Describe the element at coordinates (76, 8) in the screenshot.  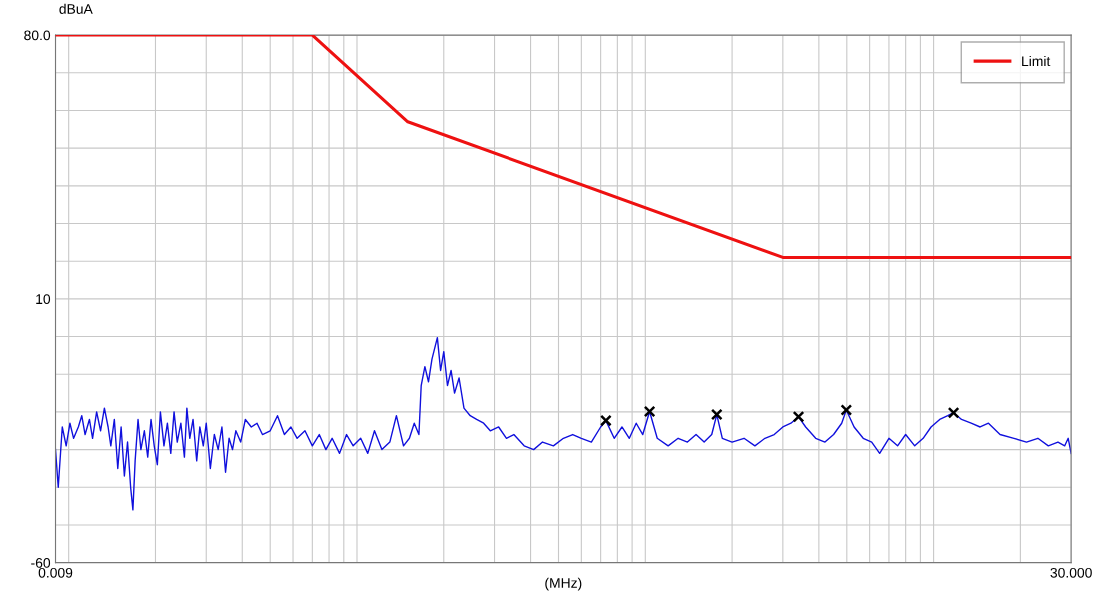
I see `y-axis-title: dBuA` at that location.